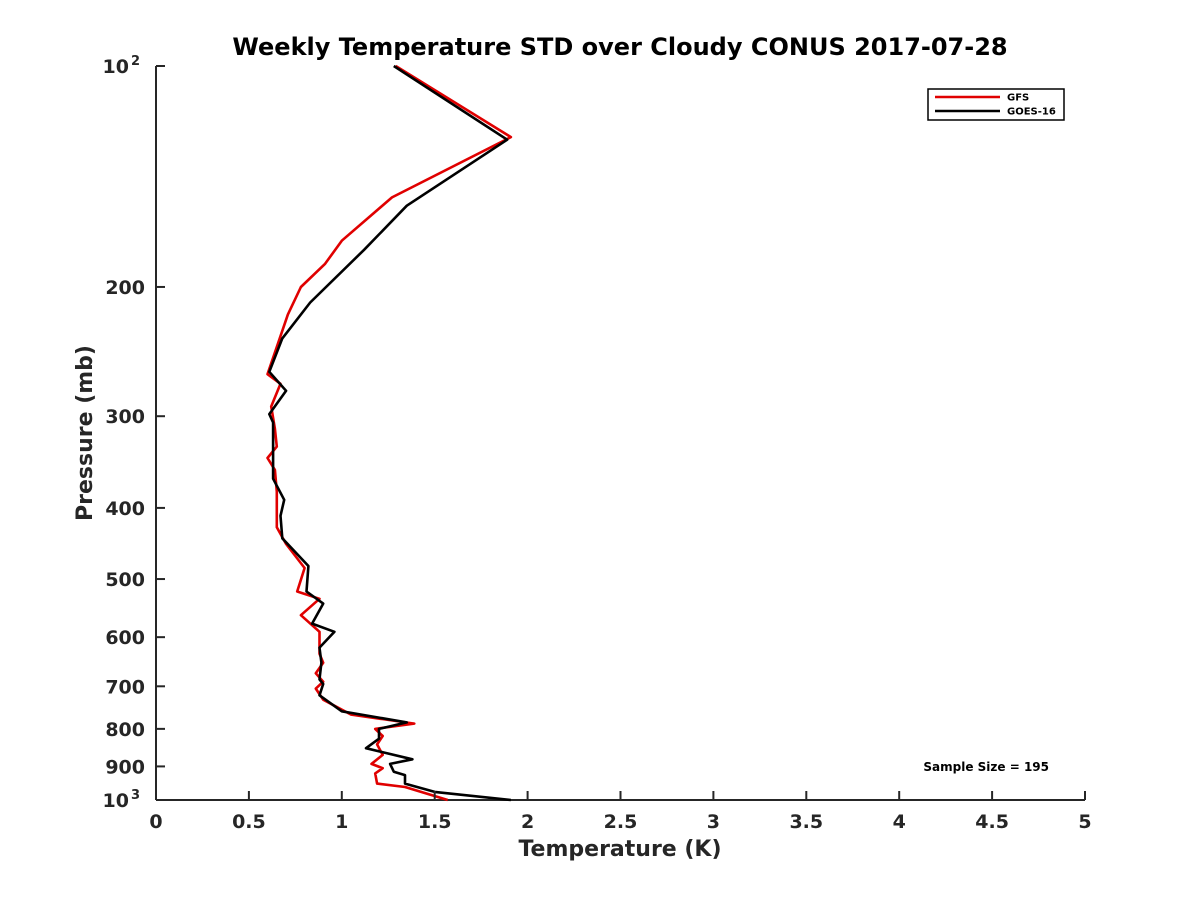 This screenshot has height=900, width=1200. Describe the element at coordinates (986, 767) in the screenshot. I see `sample-size-annotation: Sample Size = 195` at that location.